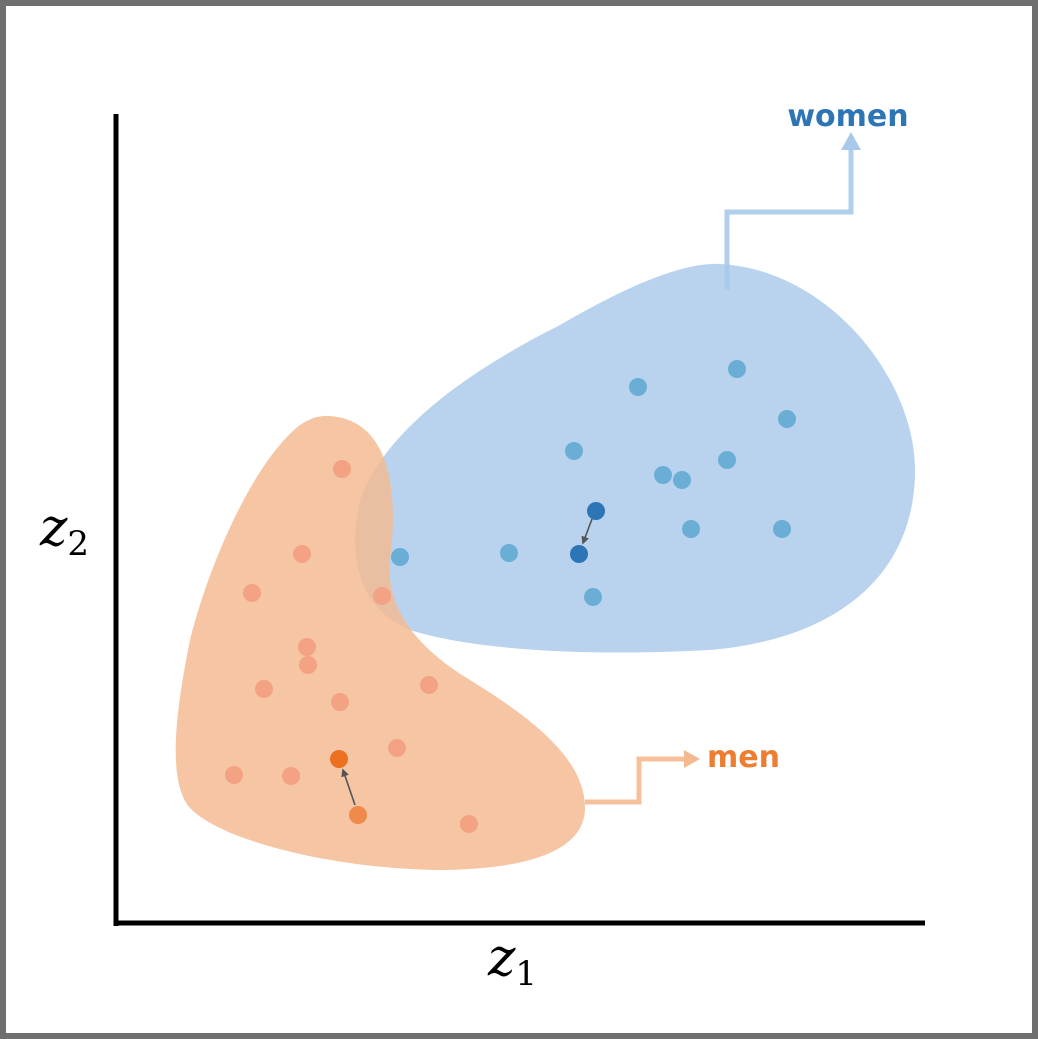 The width and height of the screenshot is (1038, 1039). I want to click on men-callout-line, so click(635, 780).